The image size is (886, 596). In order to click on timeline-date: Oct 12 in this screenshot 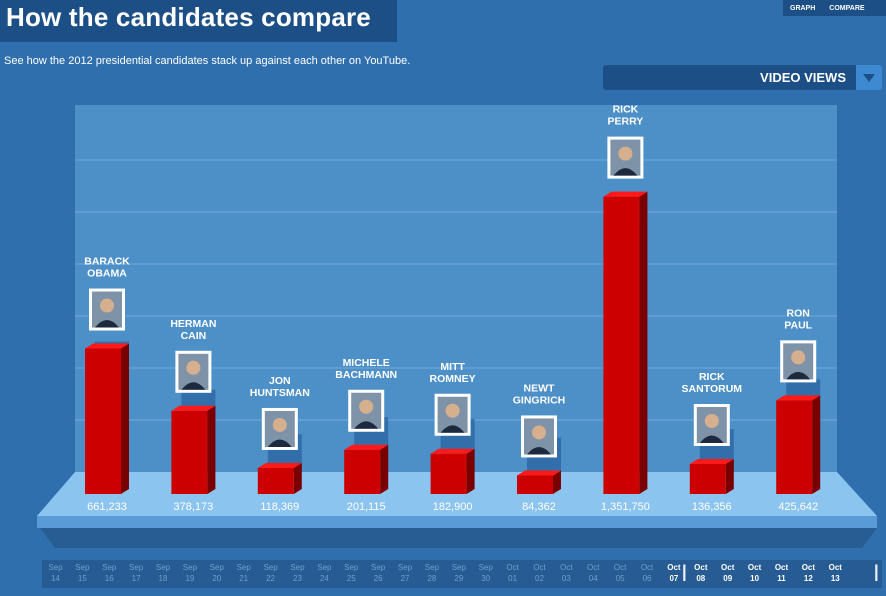, I will do `click(808, 574)`.